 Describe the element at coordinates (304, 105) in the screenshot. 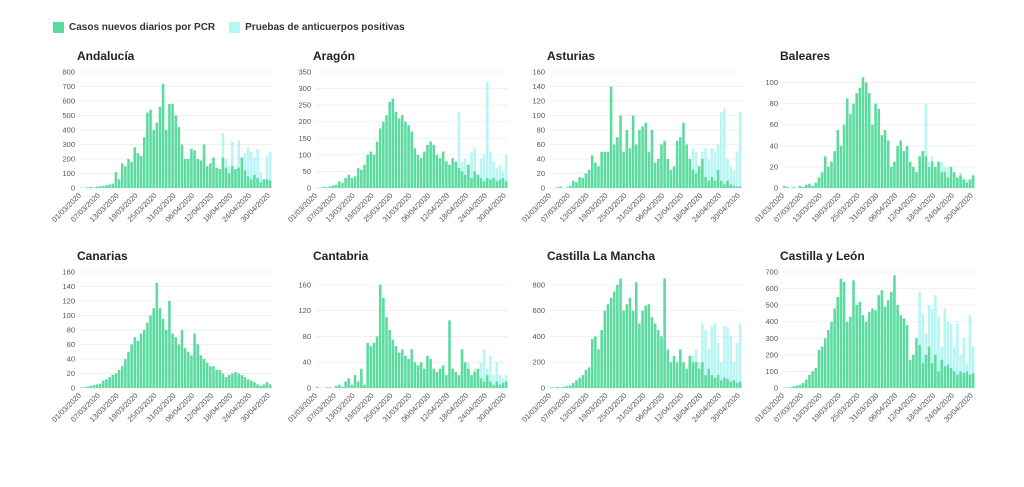

I see `y-tick-label: 250` at that location.